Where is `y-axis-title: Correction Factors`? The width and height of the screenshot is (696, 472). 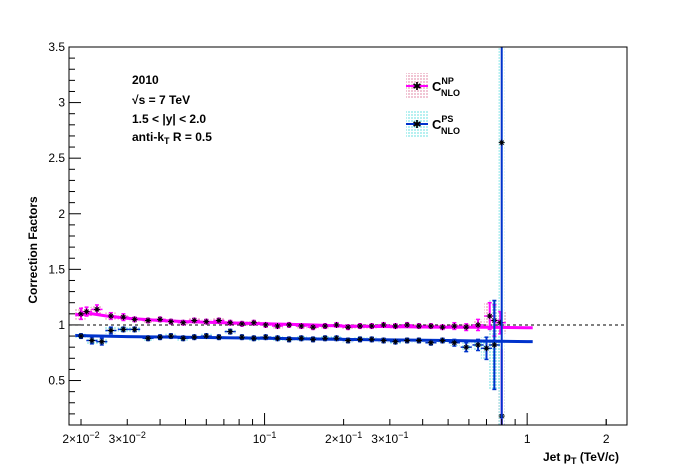
y-axis-title: Correction Factors is located at coordinates (33, 250).